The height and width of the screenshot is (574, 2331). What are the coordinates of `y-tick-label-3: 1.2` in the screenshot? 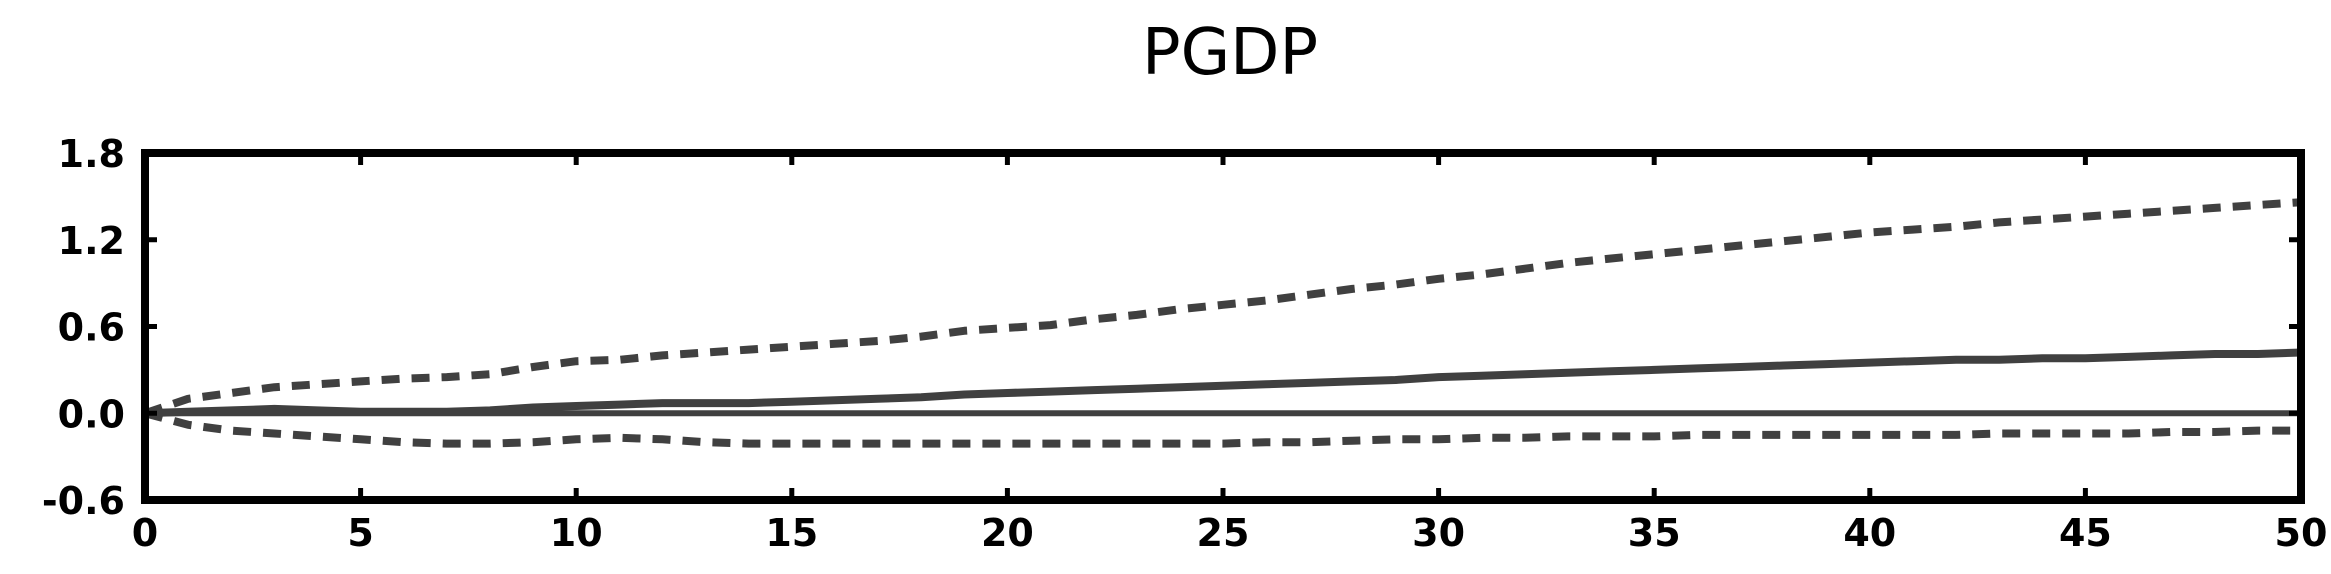 It's located at (91, 241).